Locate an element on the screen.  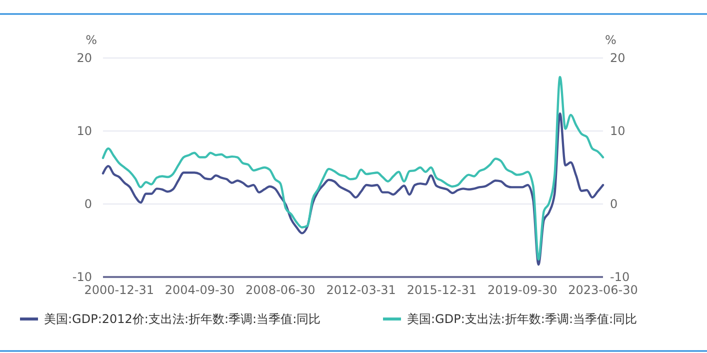
y2-tick-label: 0 is located at coordinates (614, 204).